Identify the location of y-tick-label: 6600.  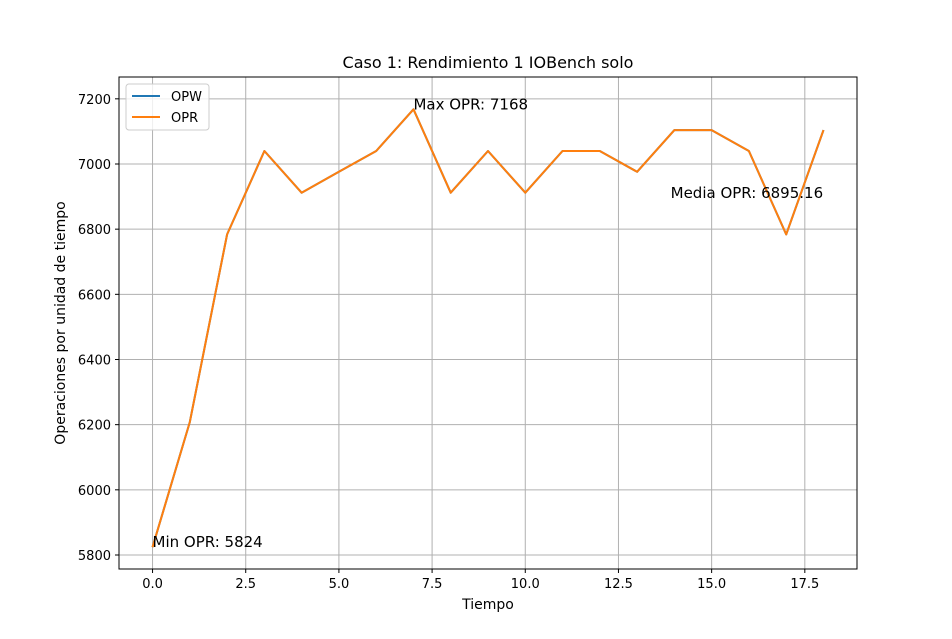
(94, 295).